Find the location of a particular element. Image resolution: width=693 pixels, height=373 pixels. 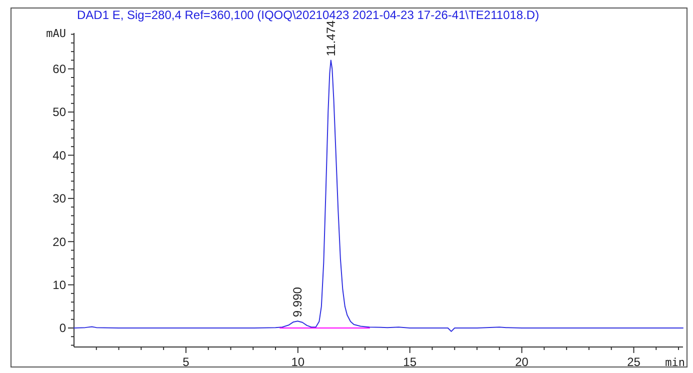

y-tick-label: 30 is located at coordinates (59, 199).